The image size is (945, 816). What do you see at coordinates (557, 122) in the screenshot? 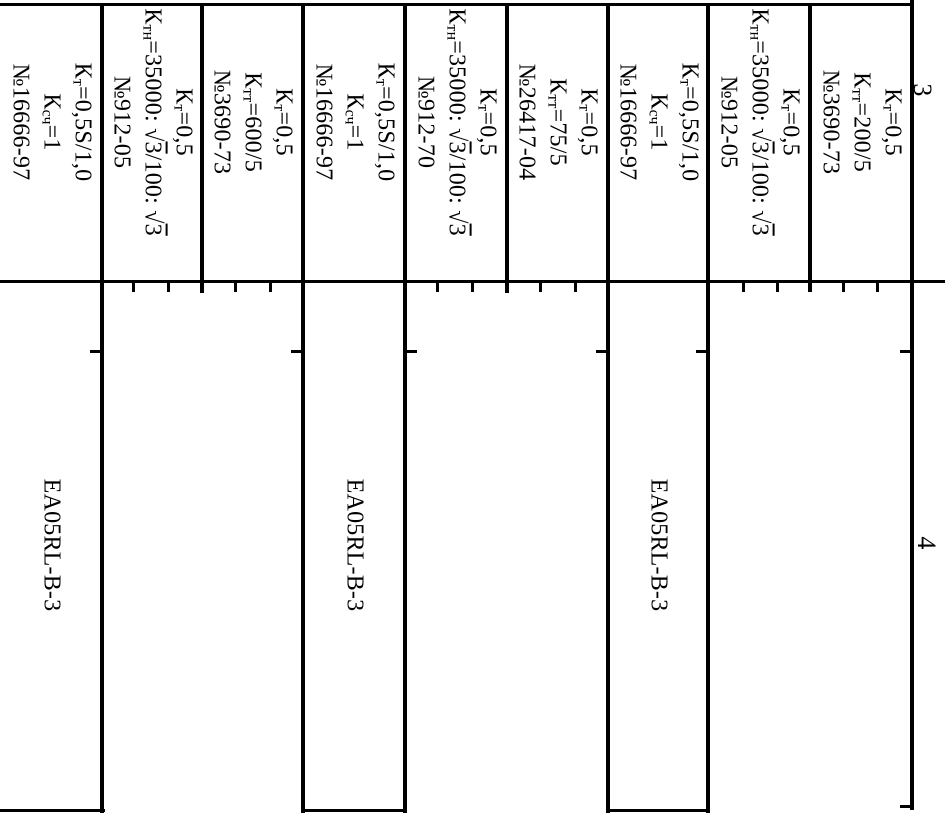
I see `cell-transformer-ratio: Ктт=75/5` at bounding box center [557, 122].